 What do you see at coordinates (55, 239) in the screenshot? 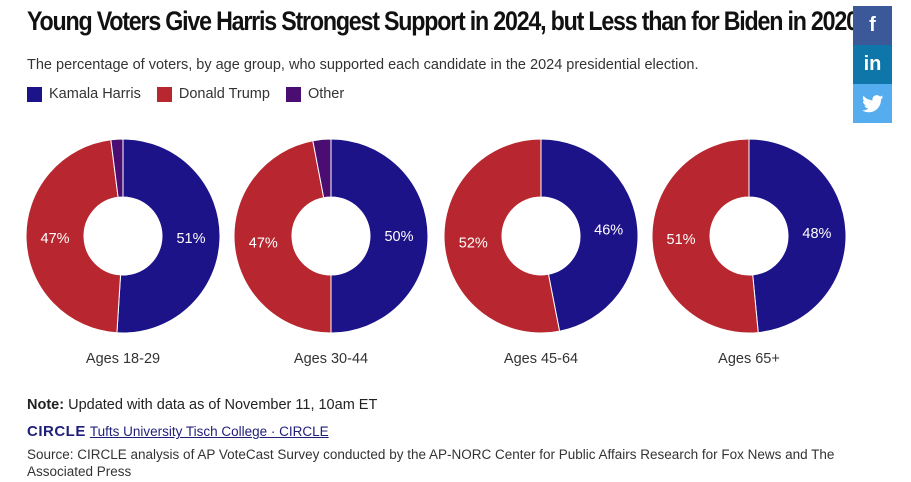
I see `data-label-ages-18-29-donald-trump: 47%` at bounding box center [55, 239].